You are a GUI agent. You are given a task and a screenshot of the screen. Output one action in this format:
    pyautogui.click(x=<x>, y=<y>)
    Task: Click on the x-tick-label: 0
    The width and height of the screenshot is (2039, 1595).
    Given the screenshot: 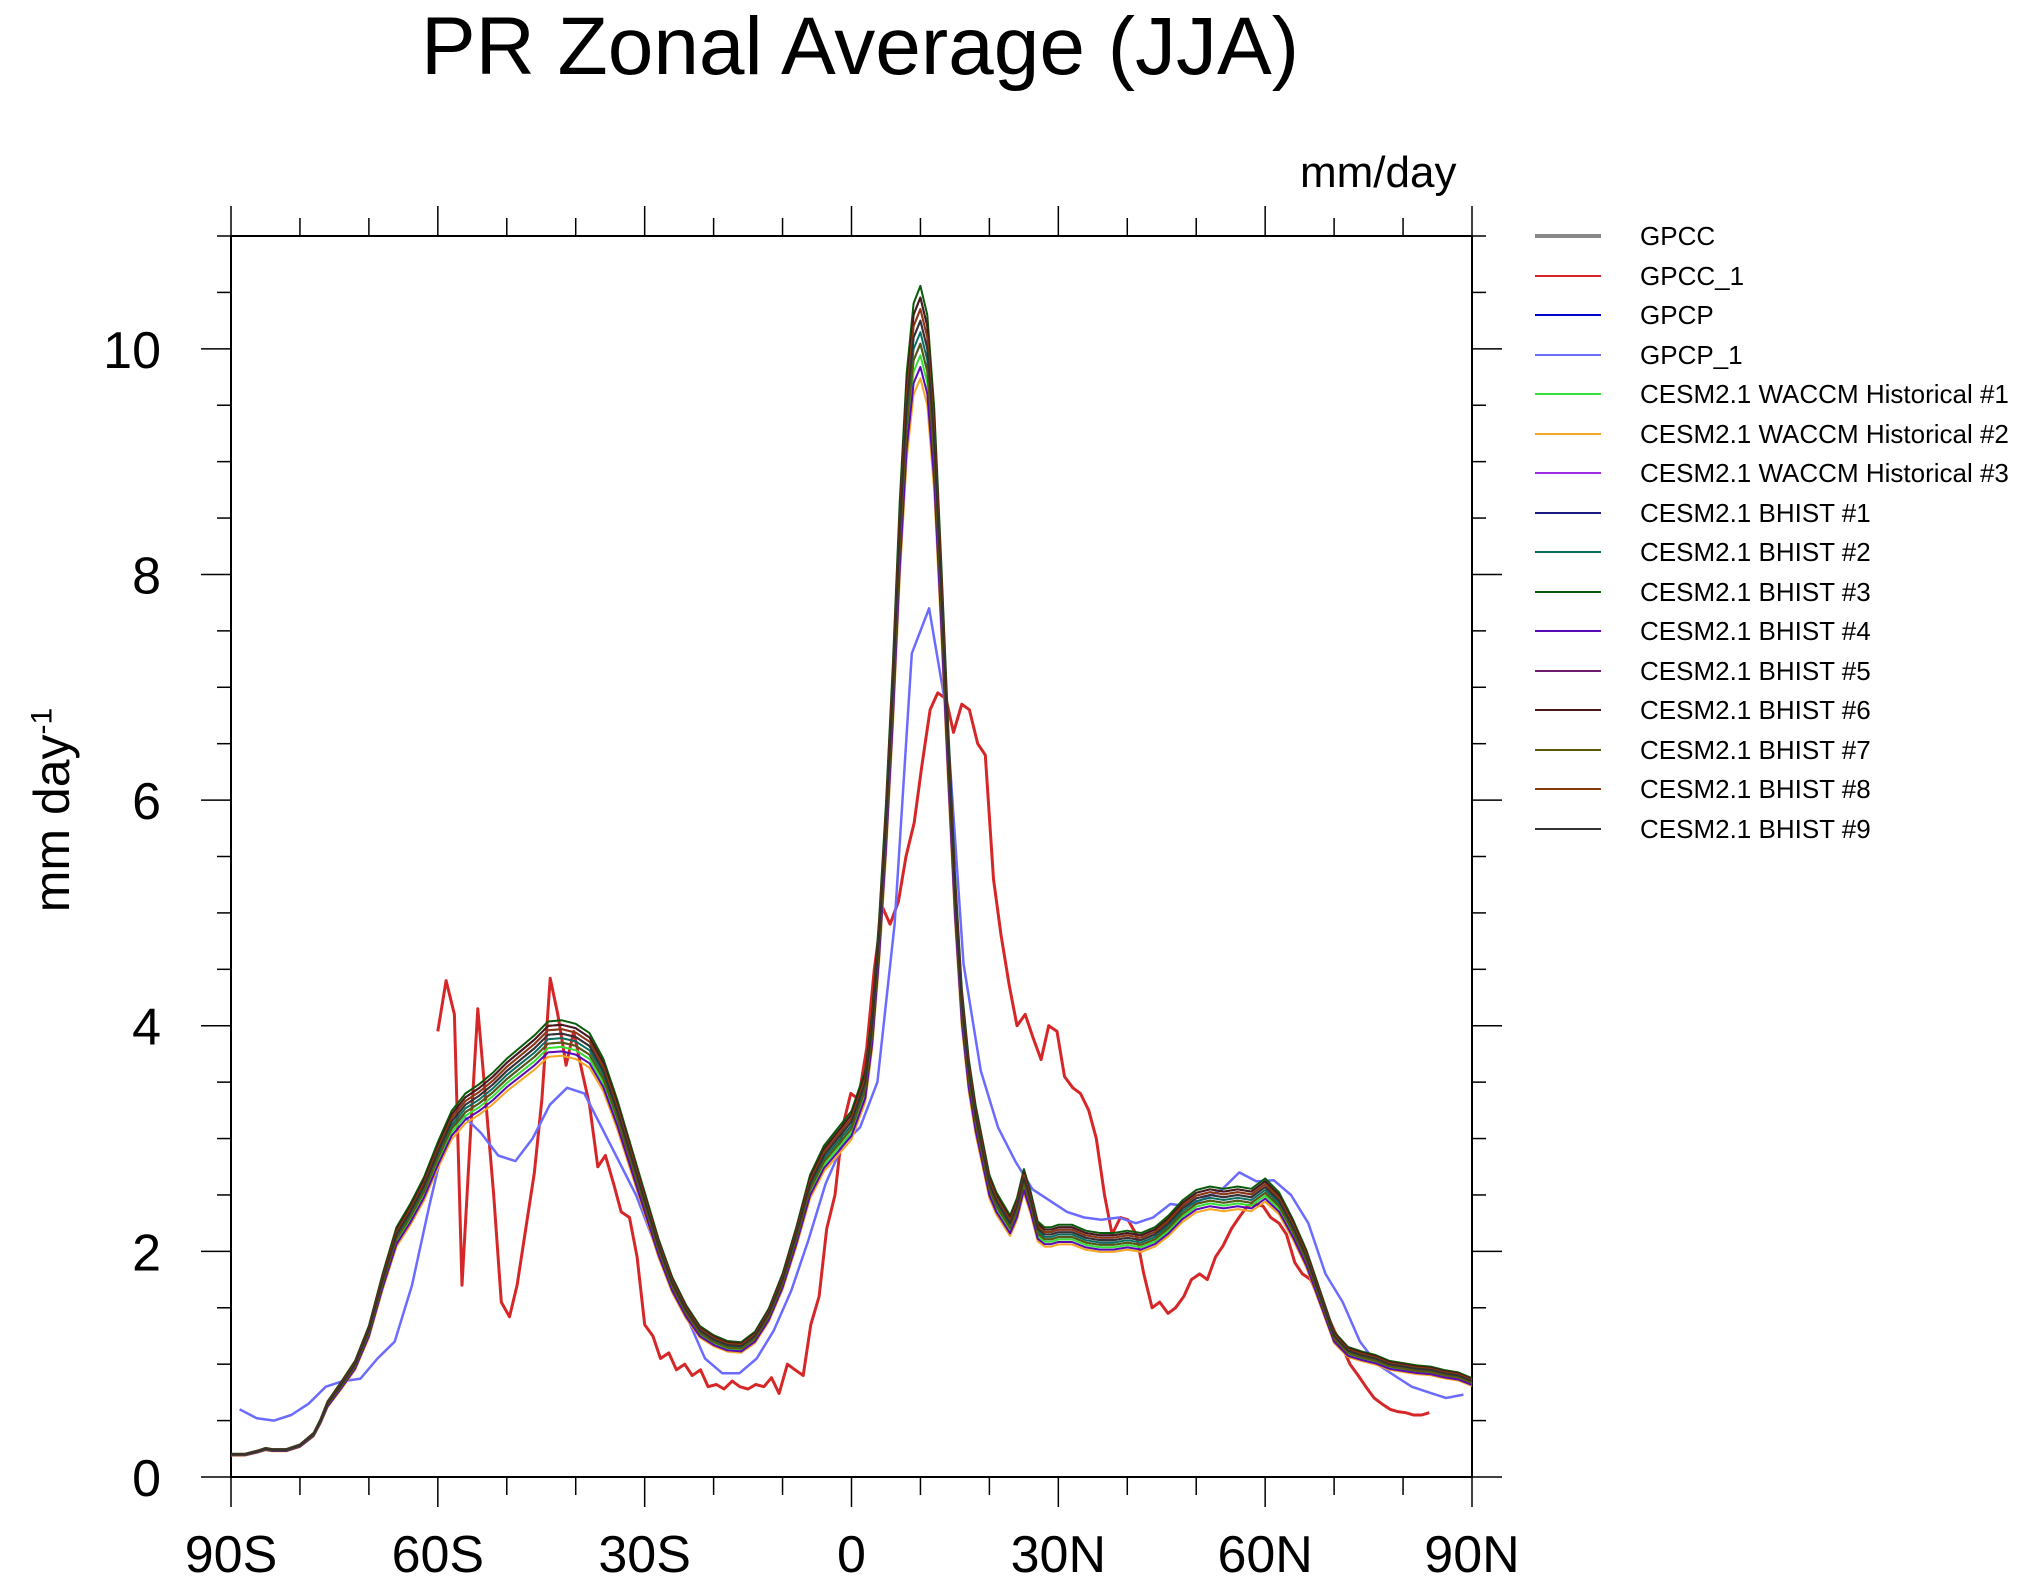 What is the action you would take?
    pyautogui.click(x=851, y=1555)
    